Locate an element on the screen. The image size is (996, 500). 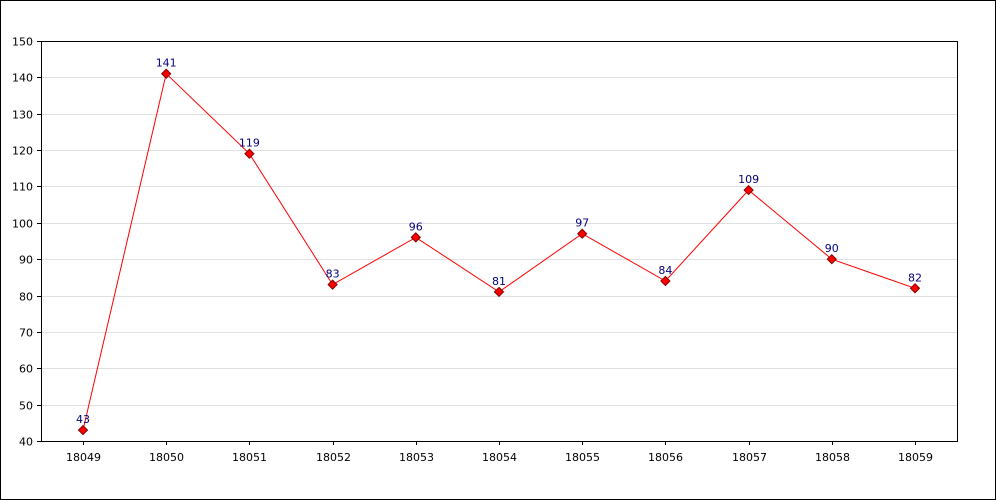
data-label-18059: 82 is located at coordinates (915, 277).